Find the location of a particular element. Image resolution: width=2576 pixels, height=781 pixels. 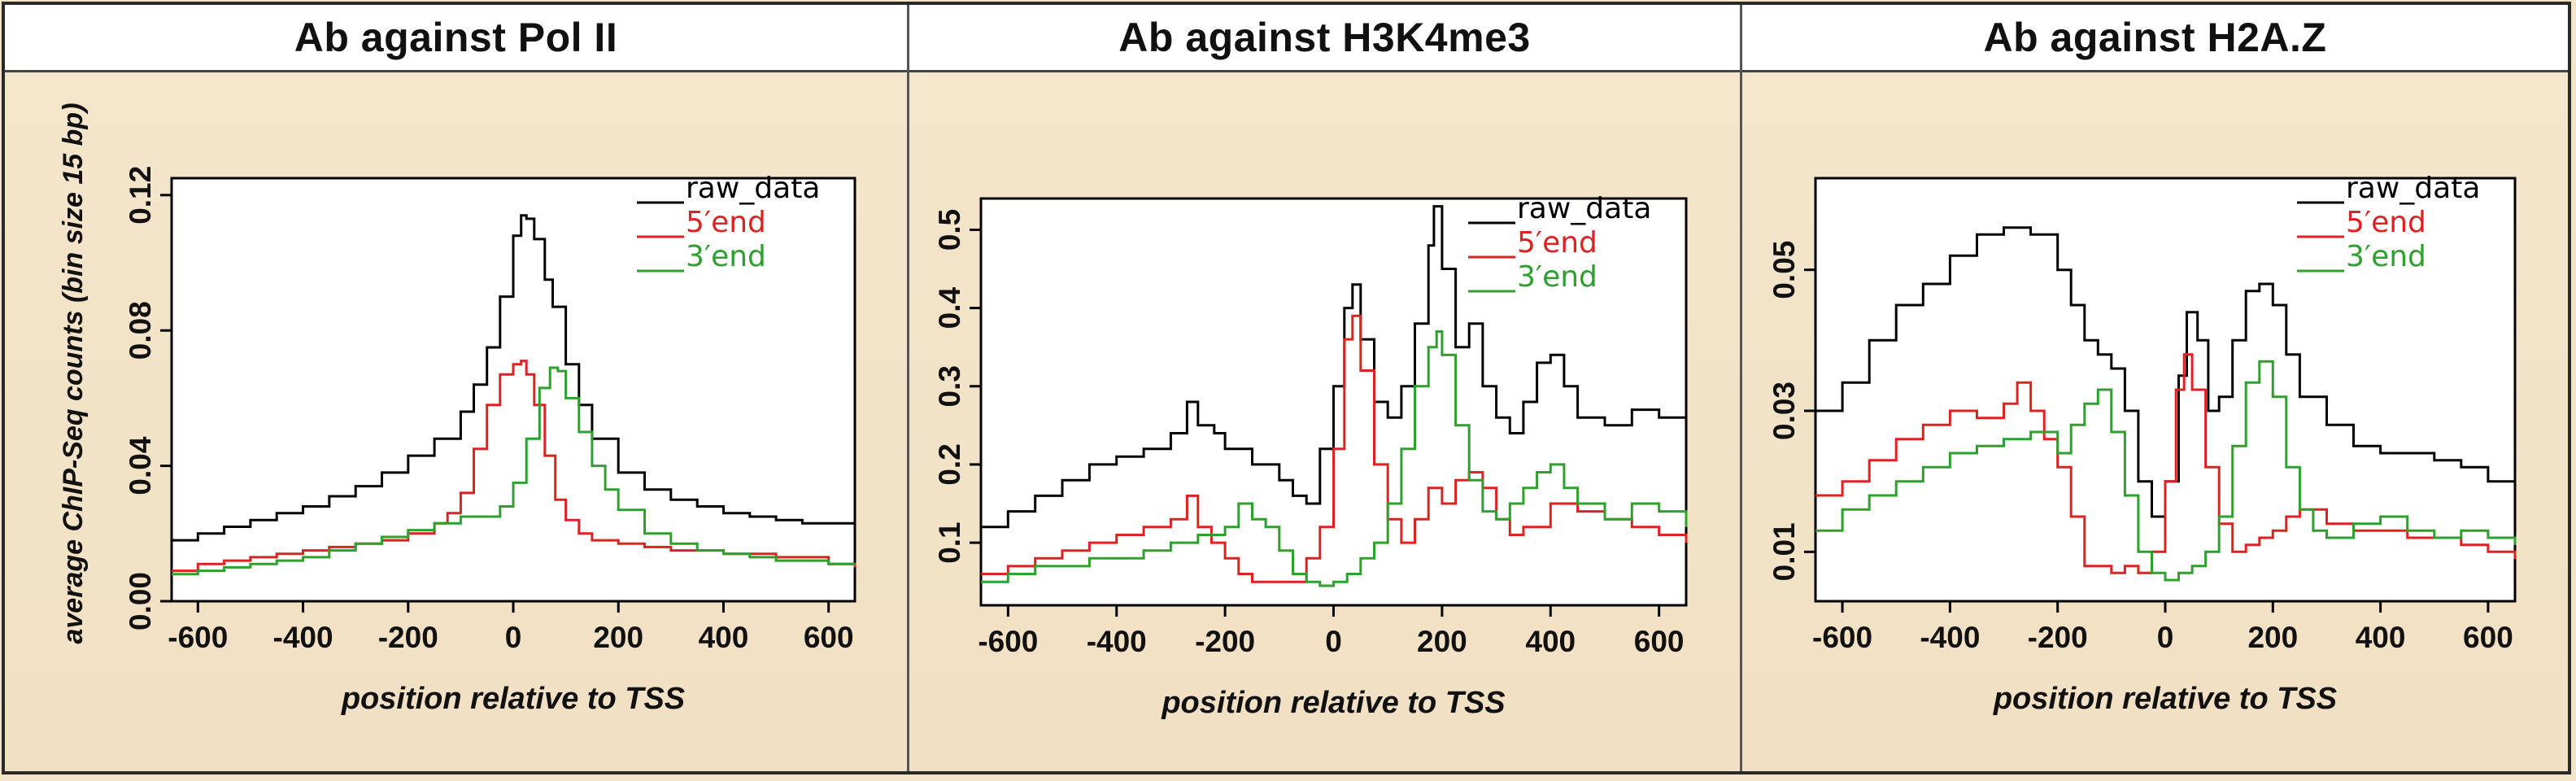

y-tick-label: 0.01 is located at coordinates (1784, 551).